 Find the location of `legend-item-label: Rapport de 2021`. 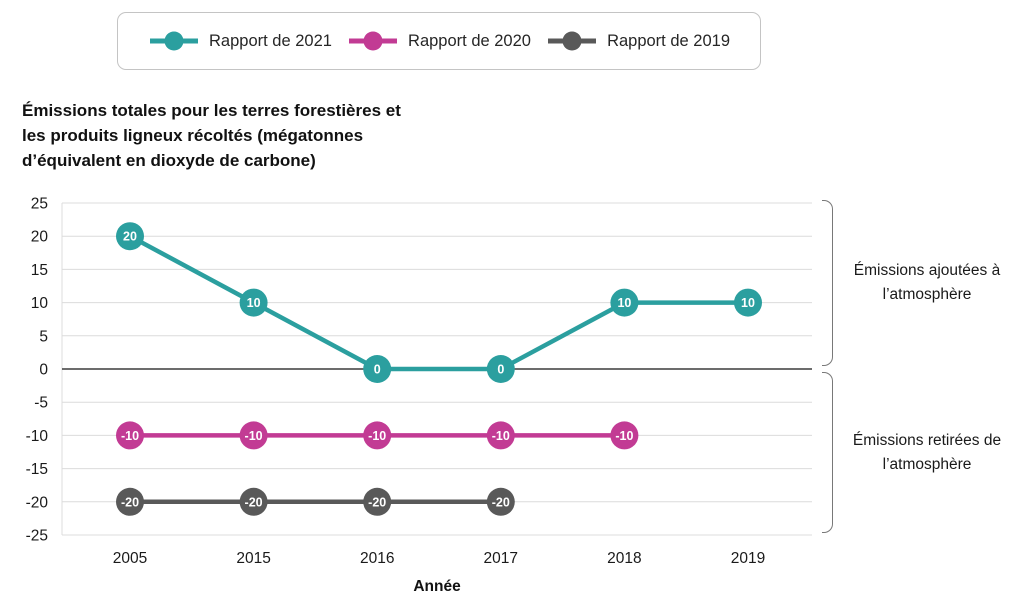

legend-item-label: Rapport de 2021 is located at coordinates (270, 40).